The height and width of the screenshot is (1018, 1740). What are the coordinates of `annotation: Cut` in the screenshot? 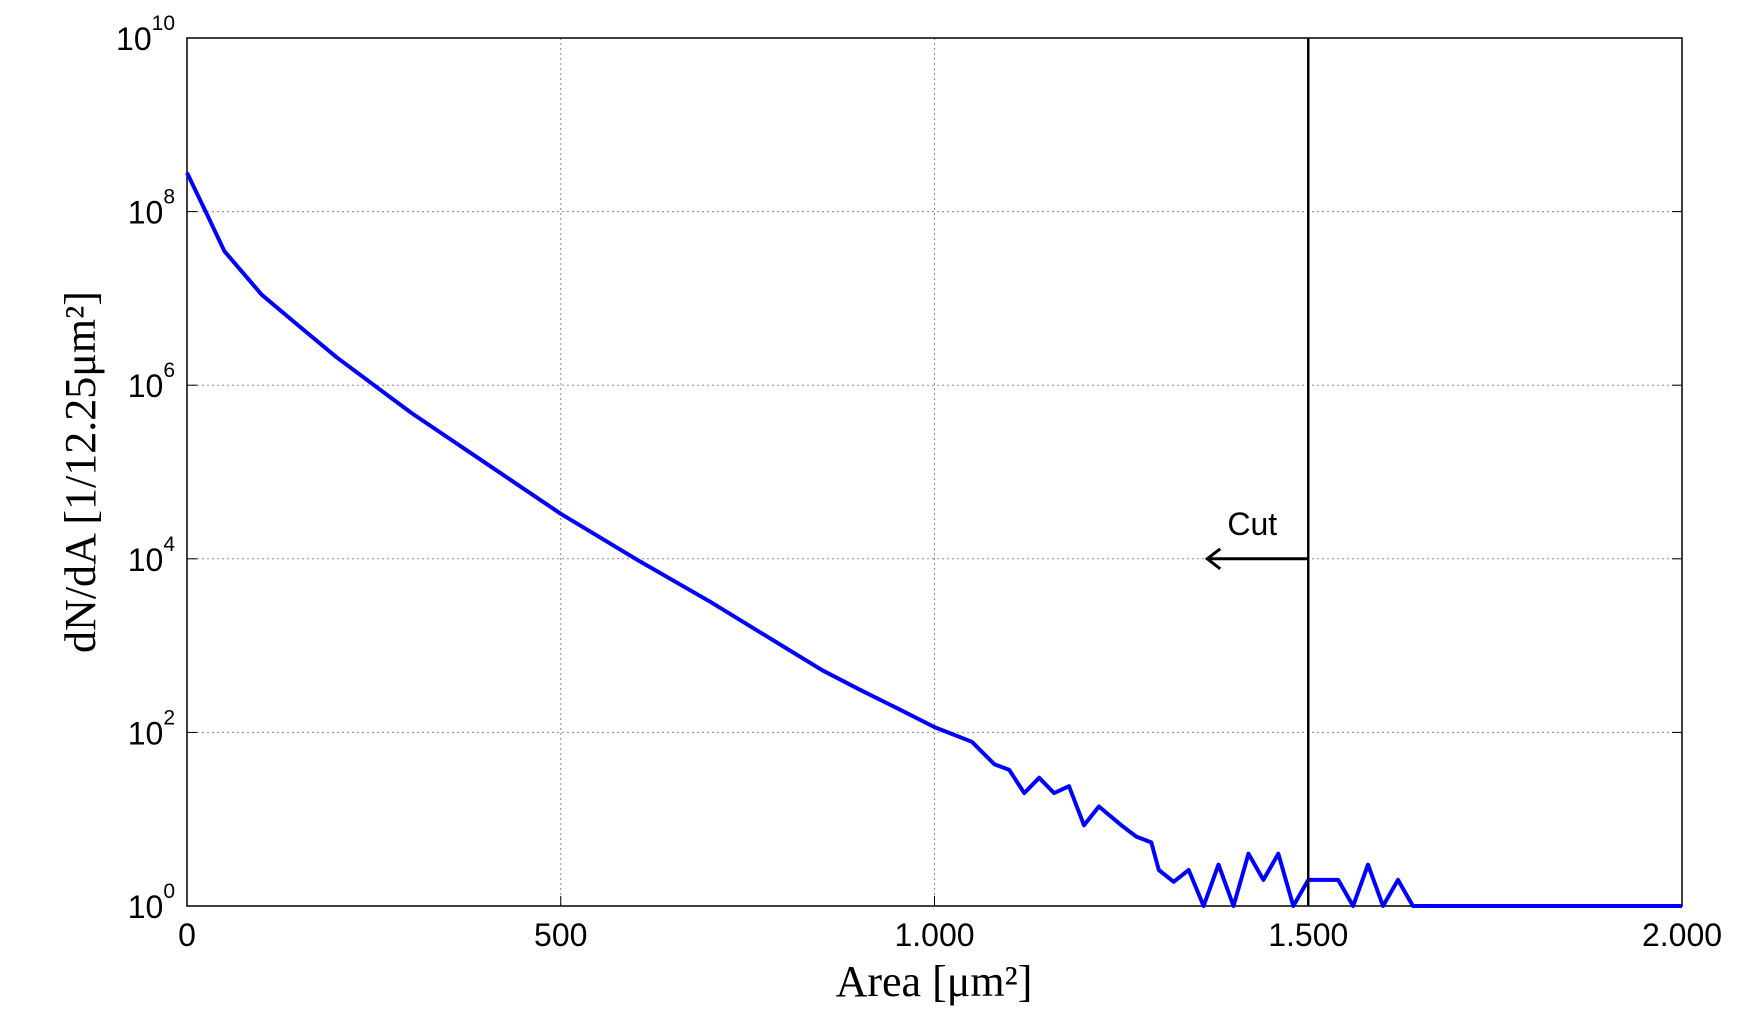 It's located at (1252, 524).